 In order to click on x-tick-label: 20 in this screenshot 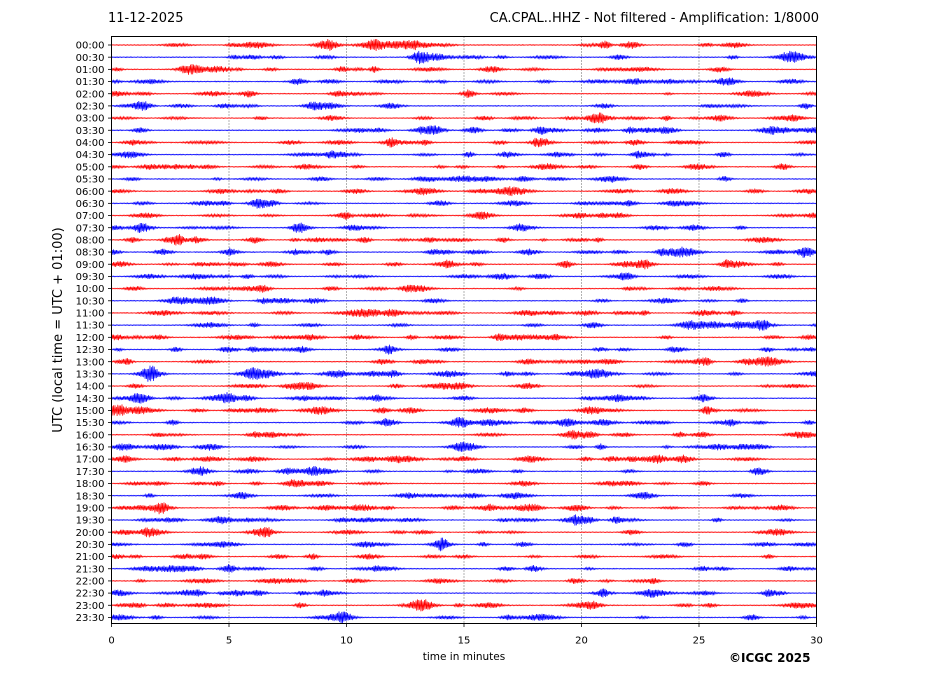, I will do `click(581, 641)`.